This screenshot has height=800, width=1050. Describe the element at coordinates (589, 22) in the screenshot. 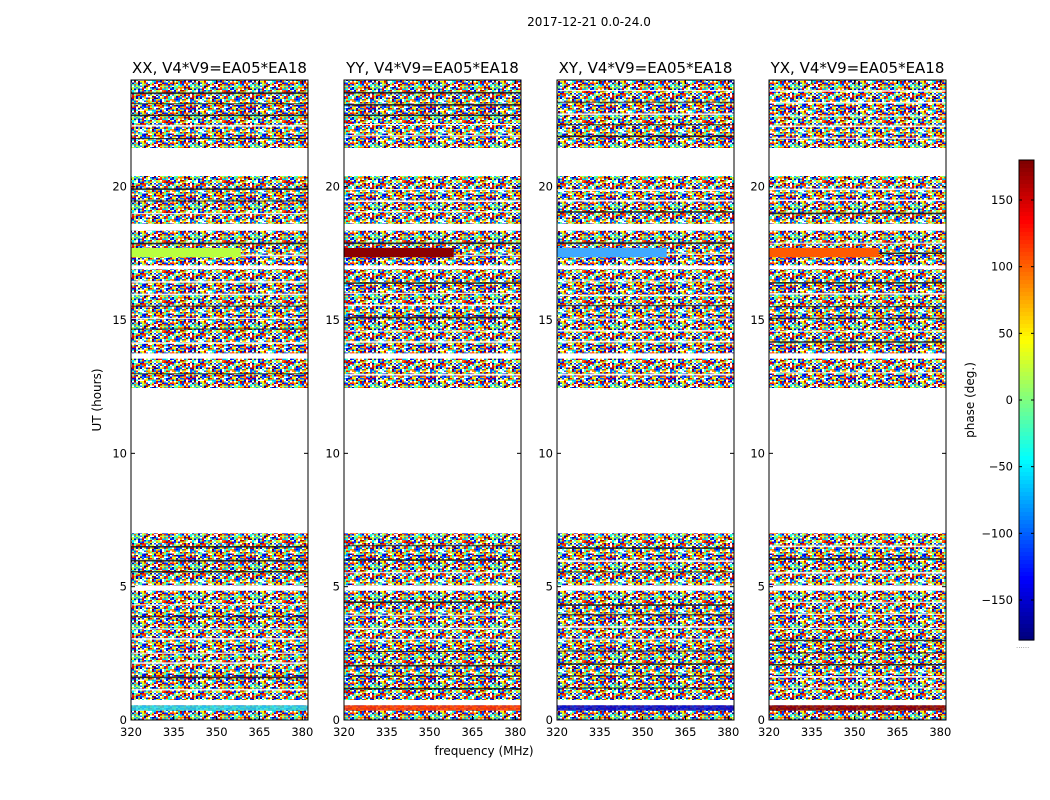

I see `figure-suptitle: 2017-12-21 0.0-24.0` at that location.